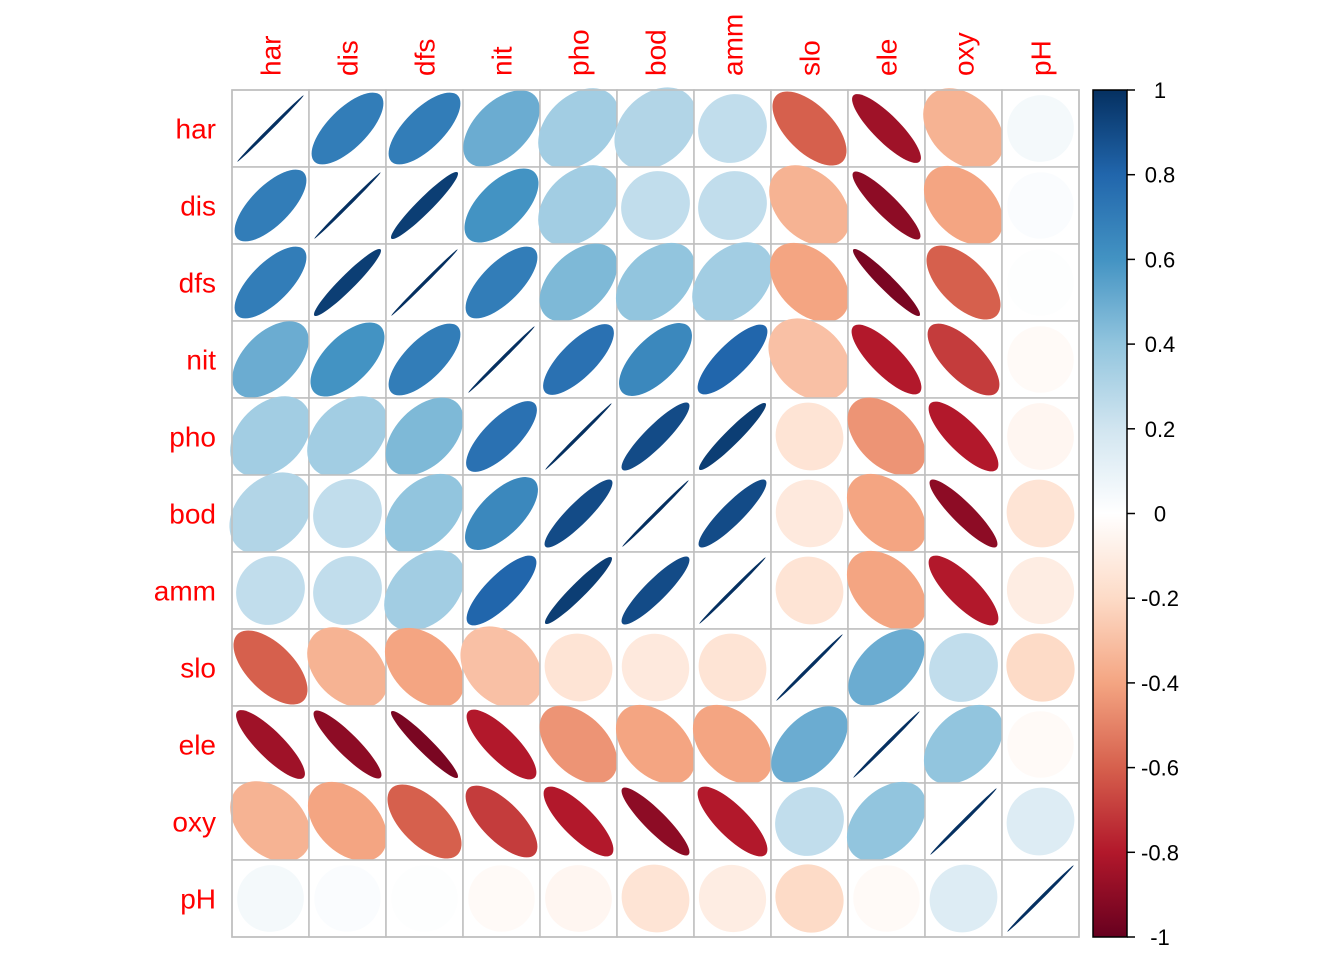  What do you see at coordinates (963, 898) in the screenshot?
I see `cell-pH-oxy` at bounding box center [963, 898].